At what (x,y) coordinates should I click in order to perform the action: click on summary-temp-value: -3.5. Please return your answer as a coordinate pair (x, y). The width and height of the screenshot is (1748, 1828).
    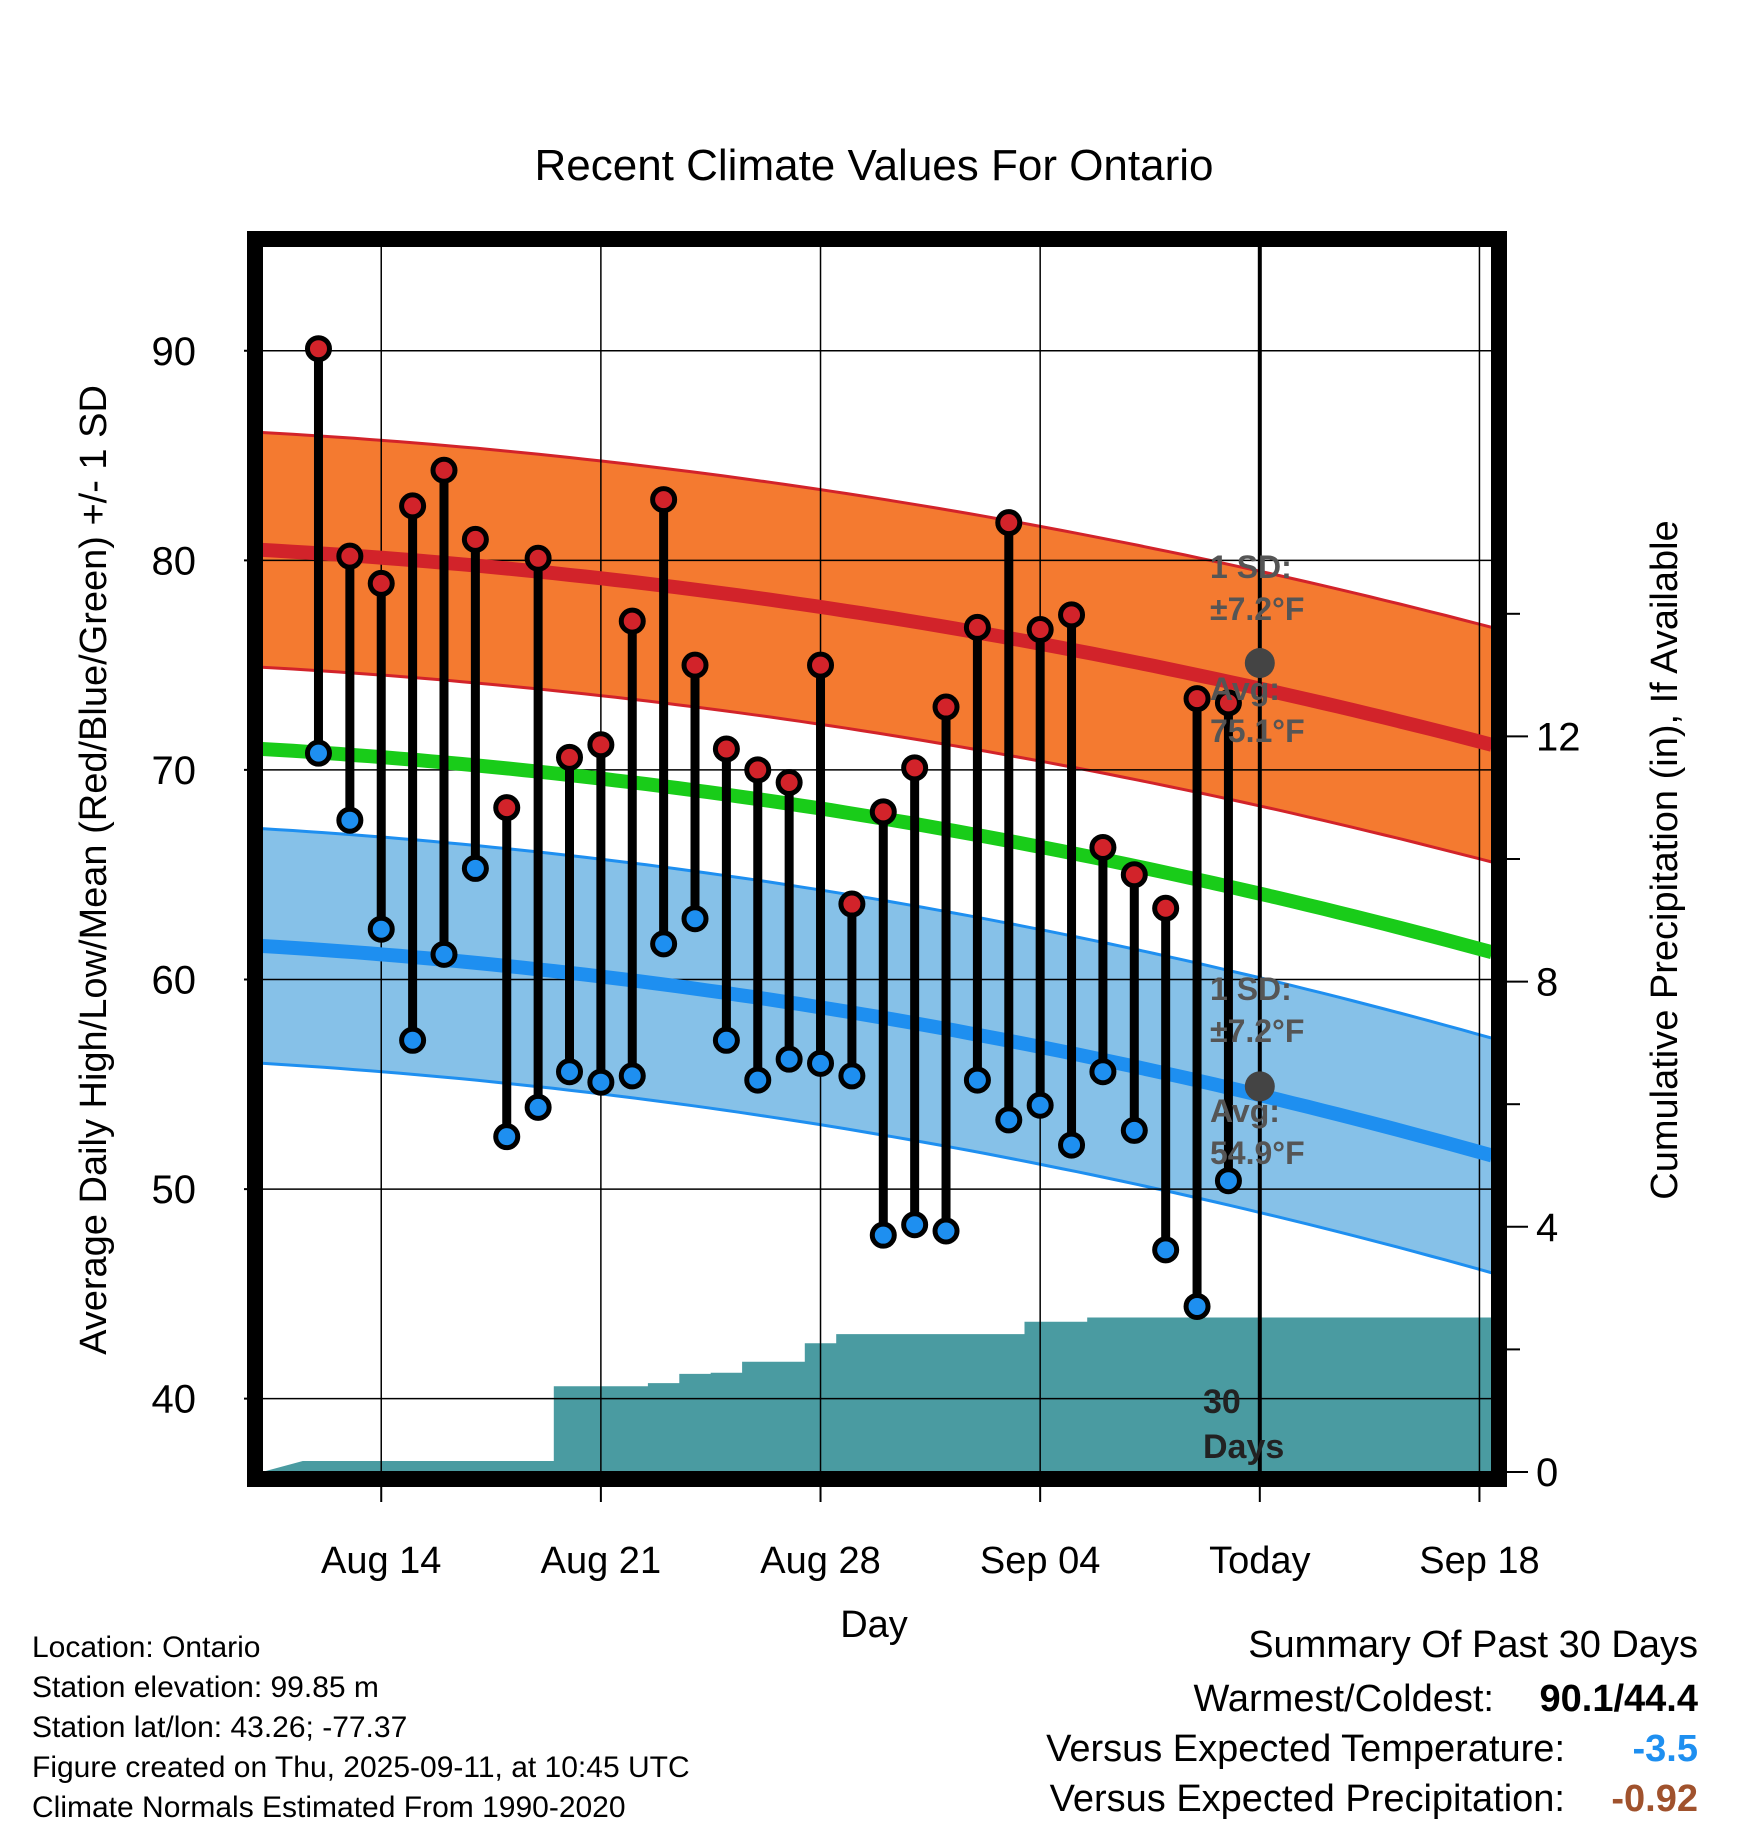
    Looking at the image, I should click on (1665, 1749).